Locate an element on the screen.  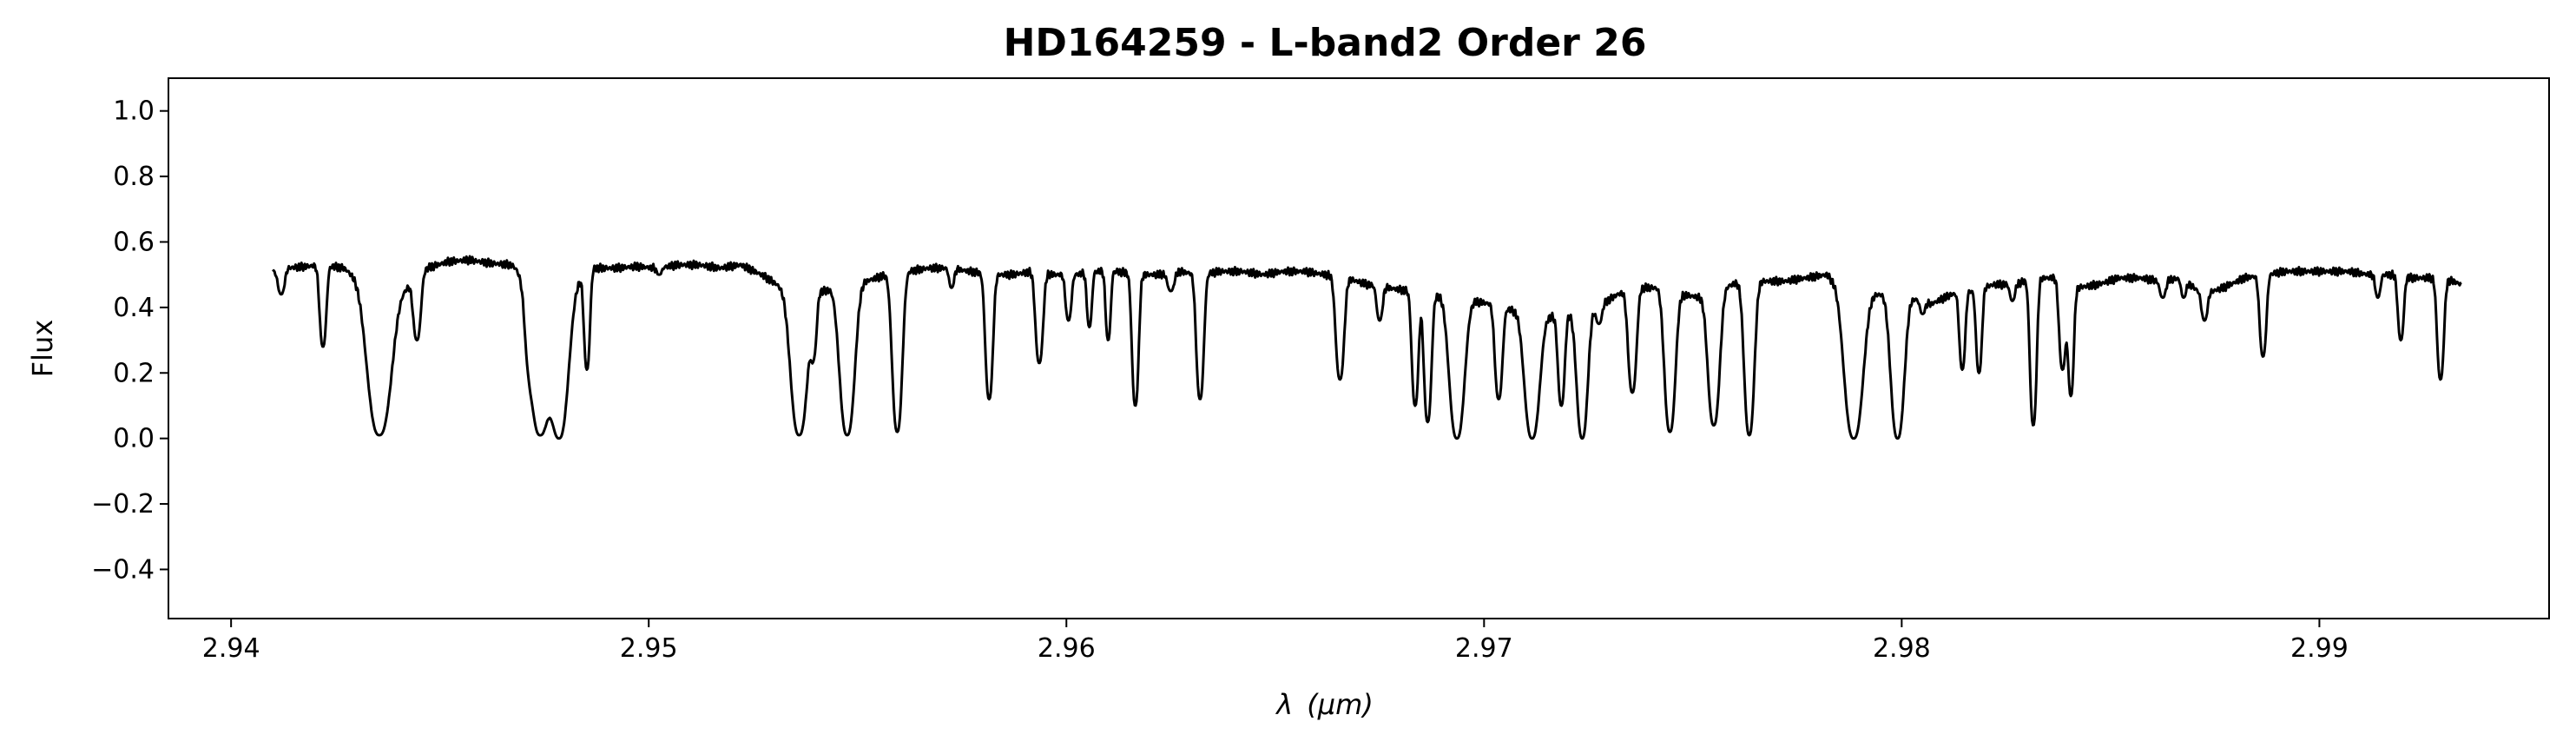
y-axis-label: Flux is located at coordinates (42, 349).